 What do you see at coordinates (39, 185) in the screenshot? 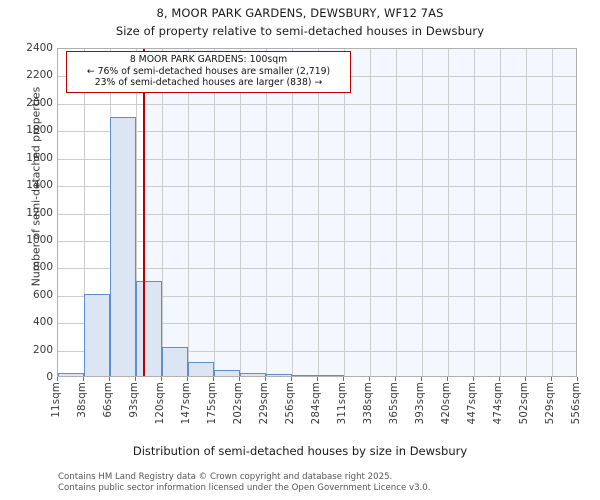
I see `y-axis-tick-label: 1400` at bounding box center [39, 185].